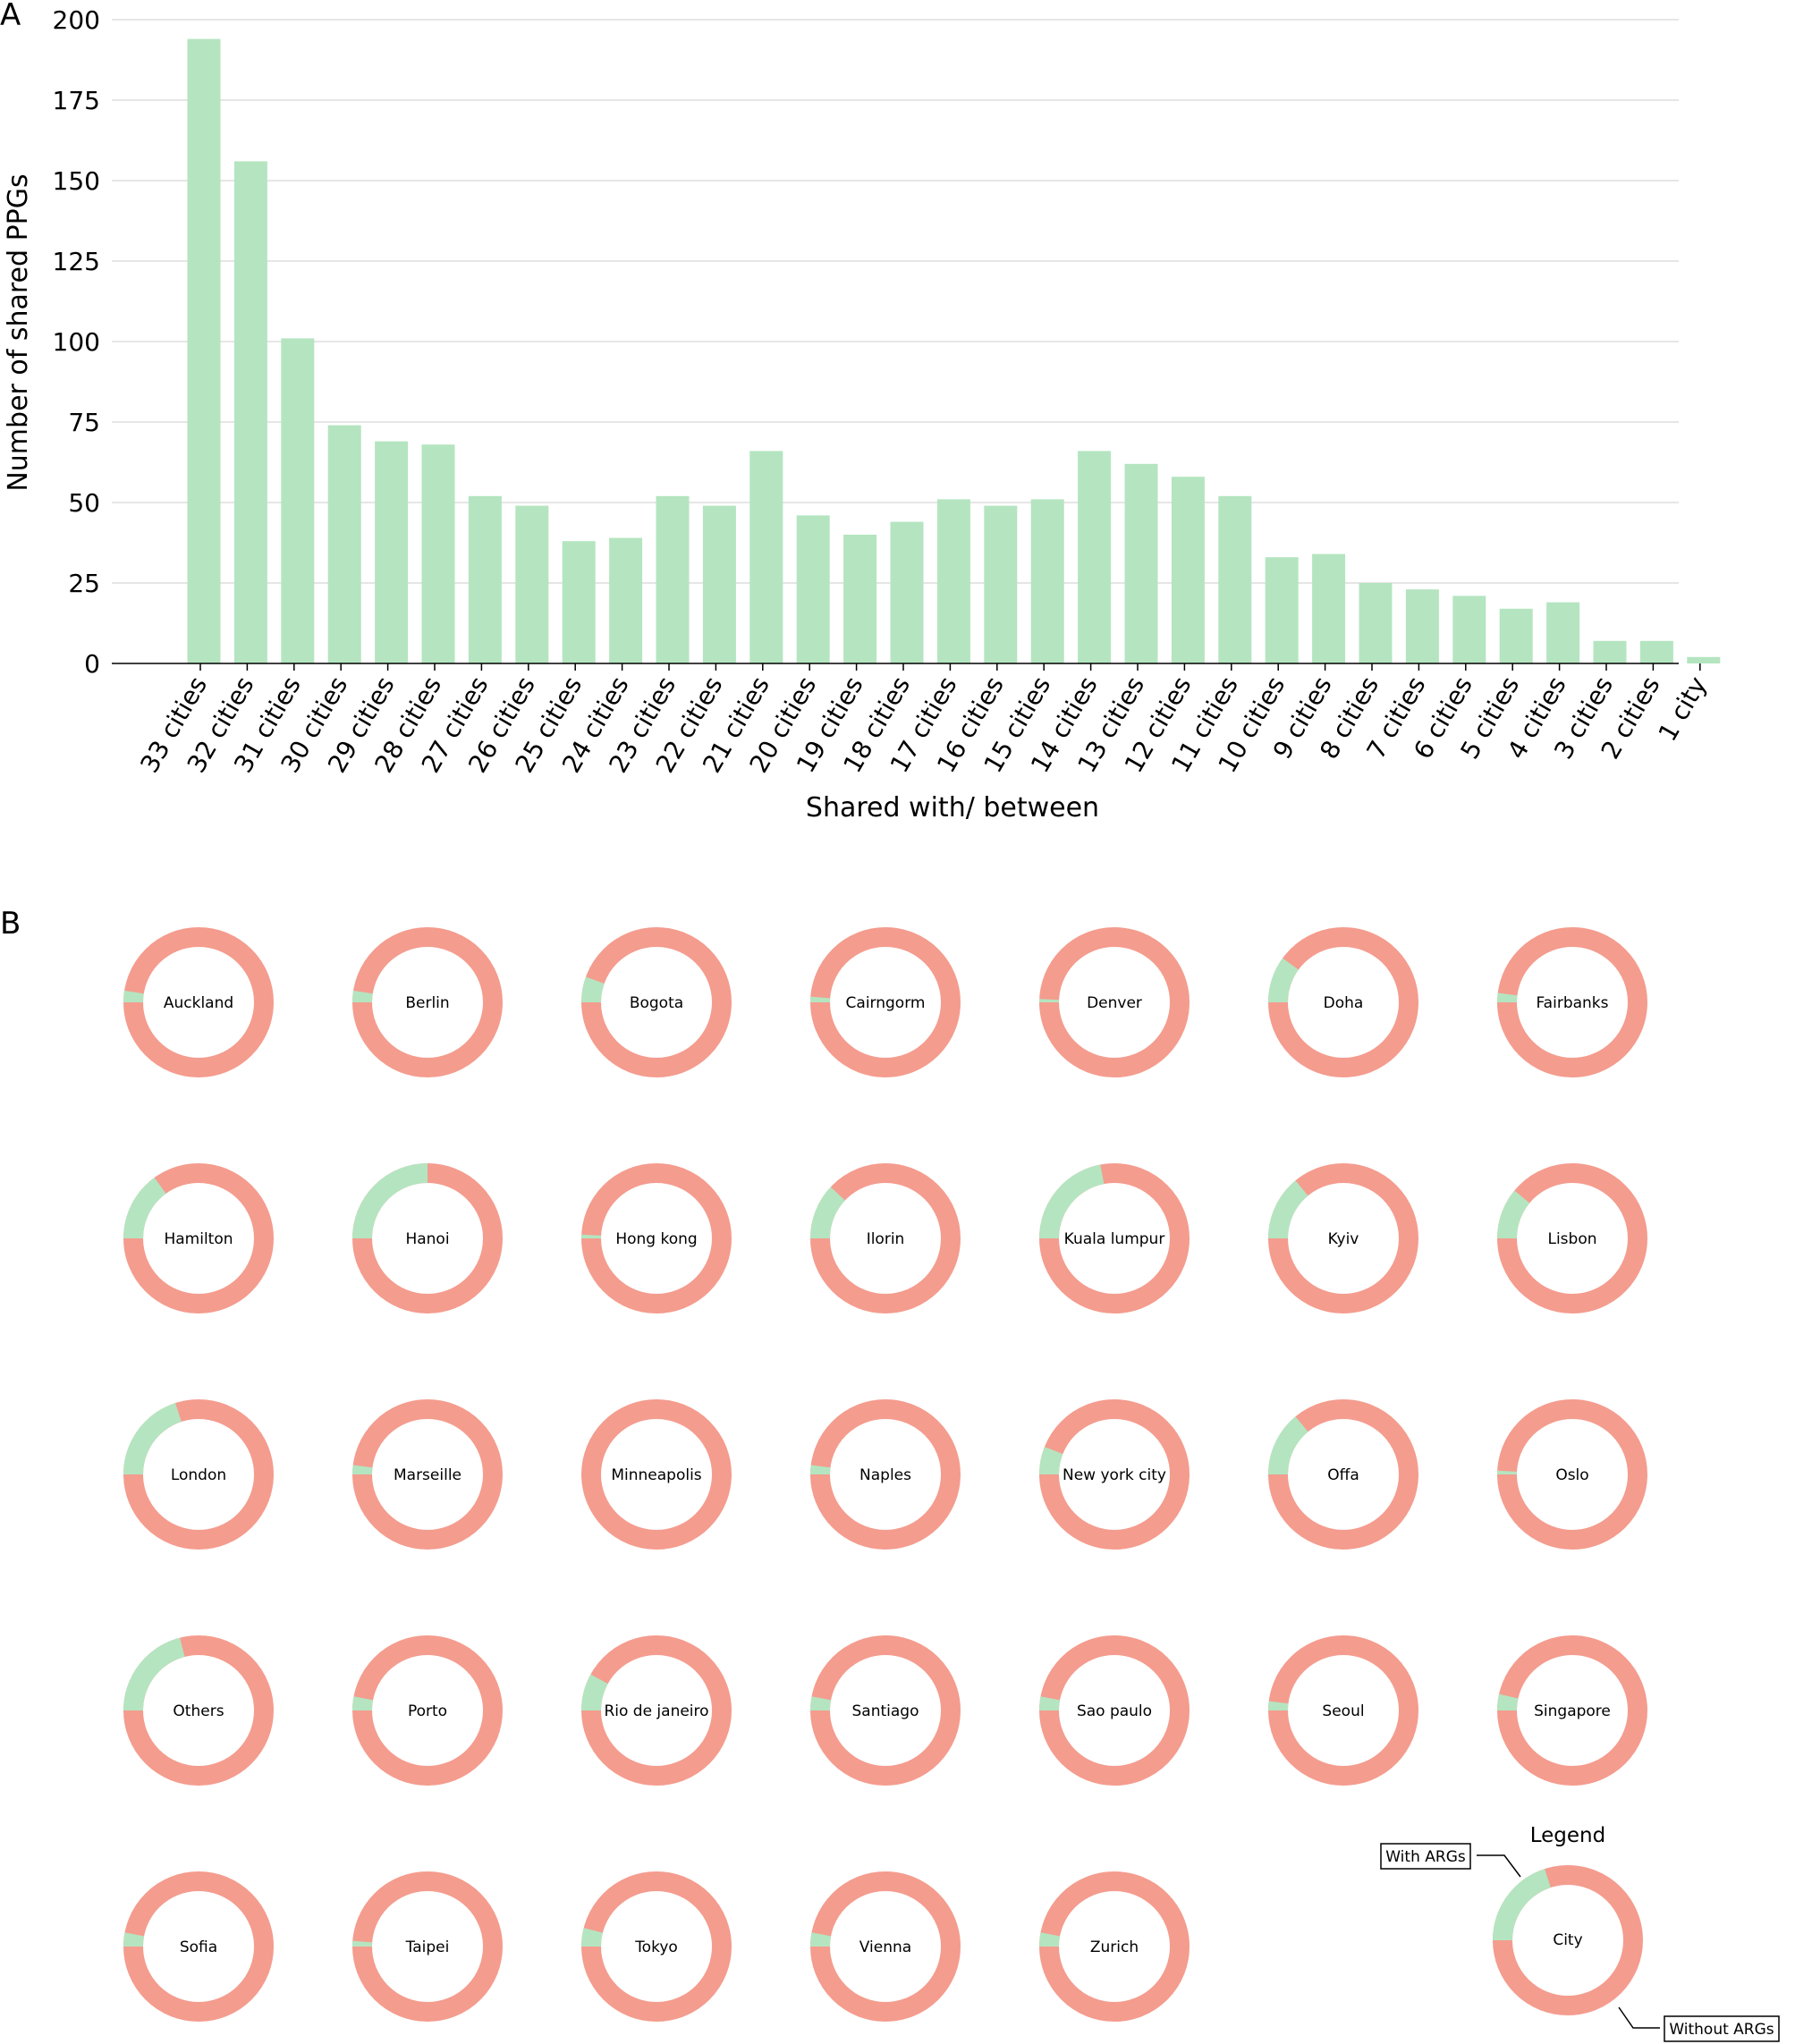 Image resolution: width=1795 pixels, height=2044 pixels. Describe the element at coordinates (1580, 1933) in the screenshot. I see `legend: Legend City With ARGs Without ARGs` at that location.